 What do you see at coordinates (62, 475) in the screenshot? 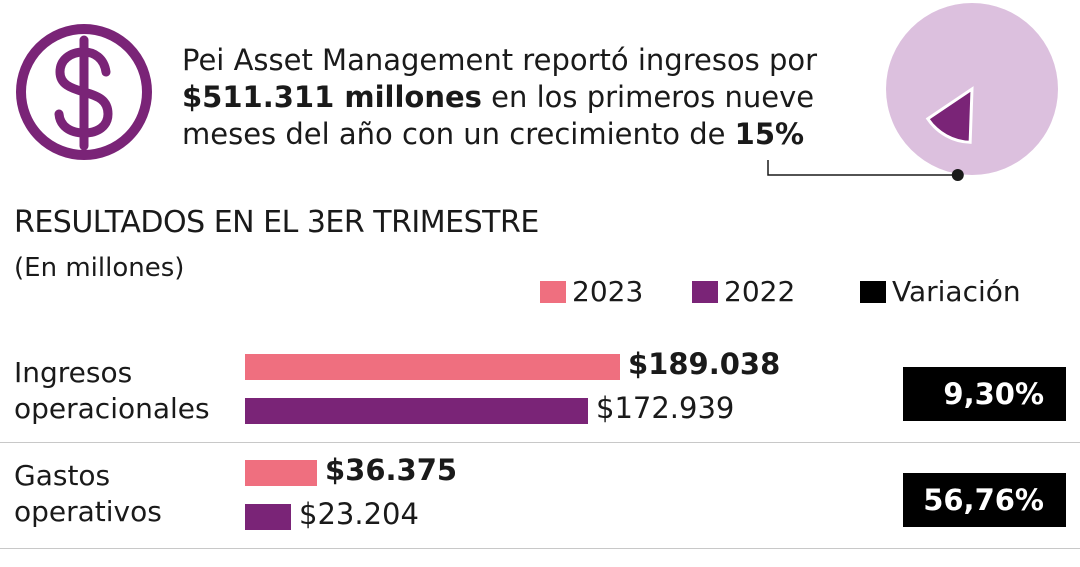
I see `category-label-line: Gastos` at bounding box center [62, 475].